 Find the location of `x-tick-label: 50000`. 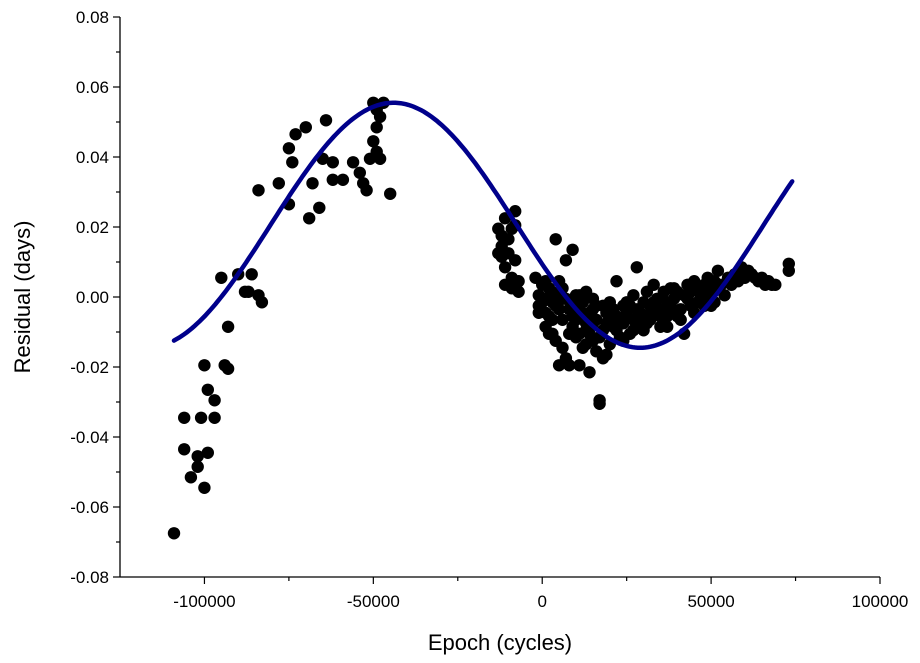

x-tick-label: 50000 is located at coordinates (710, 601).